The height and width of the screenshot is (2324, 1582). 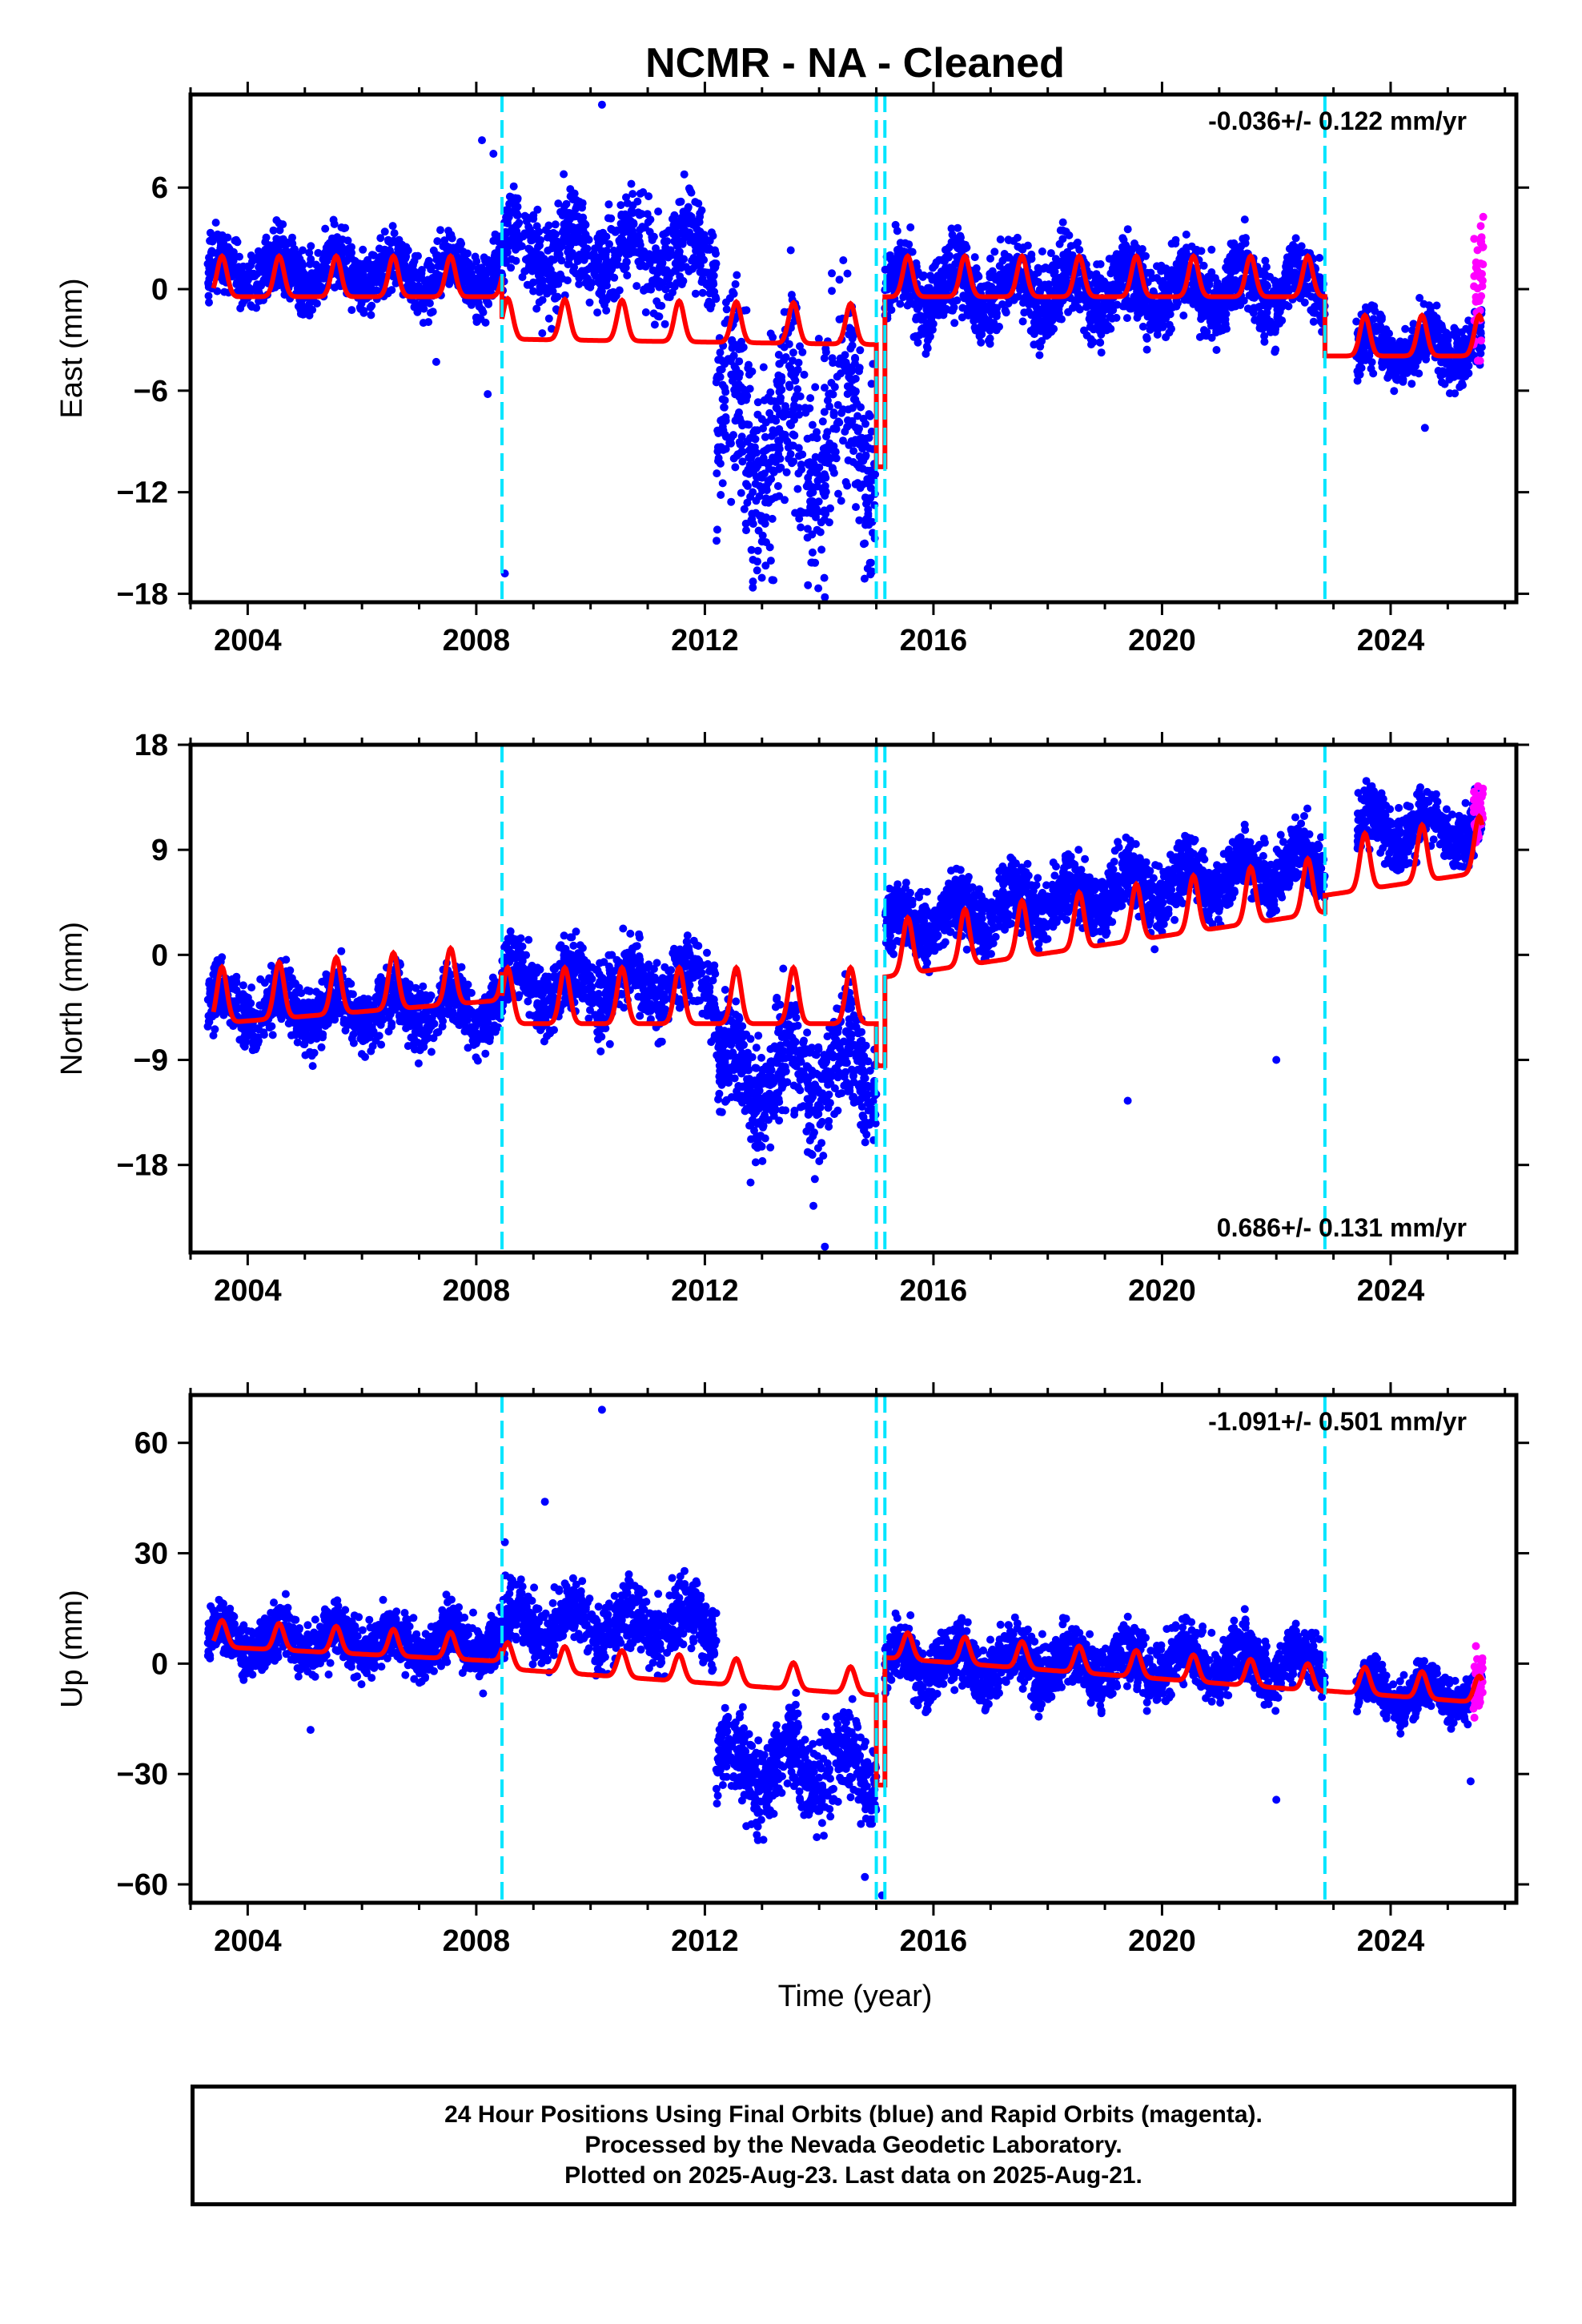 What do you see at coordinates (159, 188) in the screenshot?
I see `east-y-tick-label: 6` at bounding box center [159, 188].